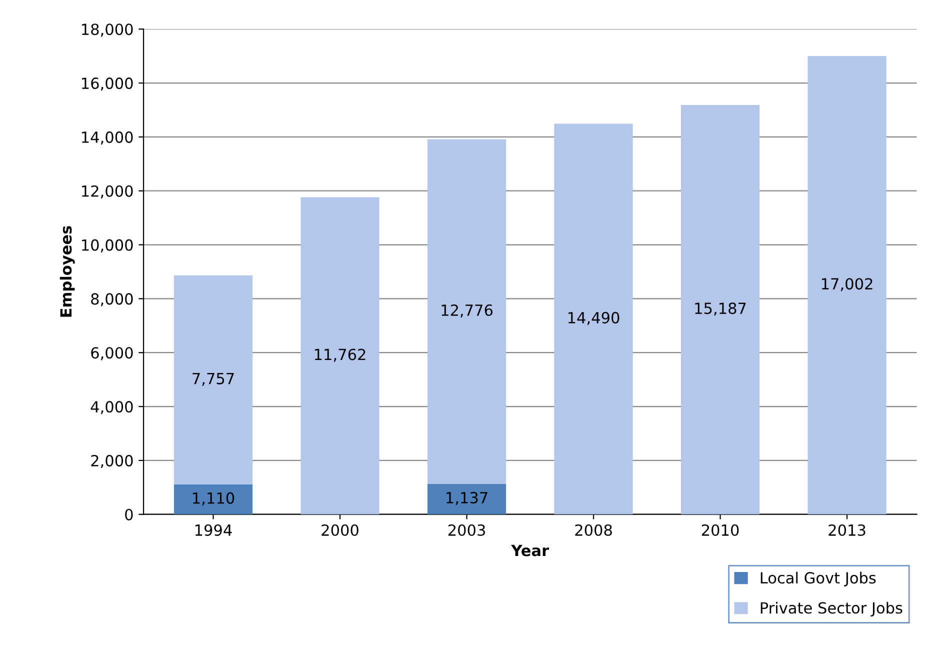 This screenshot has width=926, height=647. Describe the element at coordinates (112, 353) in the screenshot. I see `y-tick-label: 6,000` at that location.